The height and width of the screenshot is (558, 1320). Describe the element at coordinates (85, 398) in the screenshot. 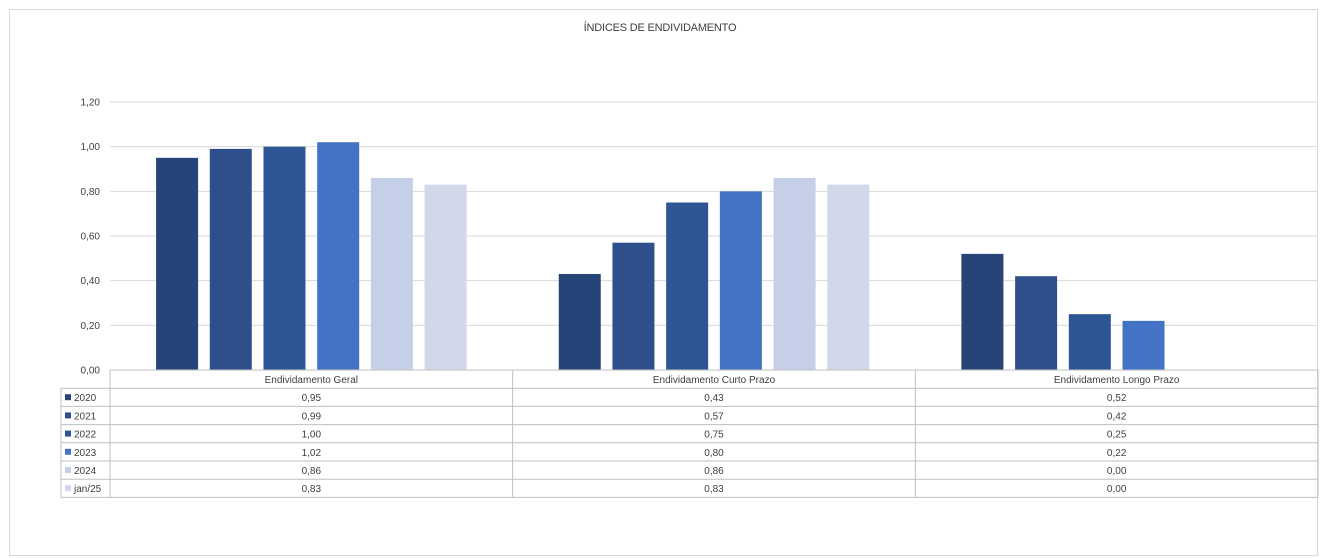

I see `series-name: 2020` at that location.